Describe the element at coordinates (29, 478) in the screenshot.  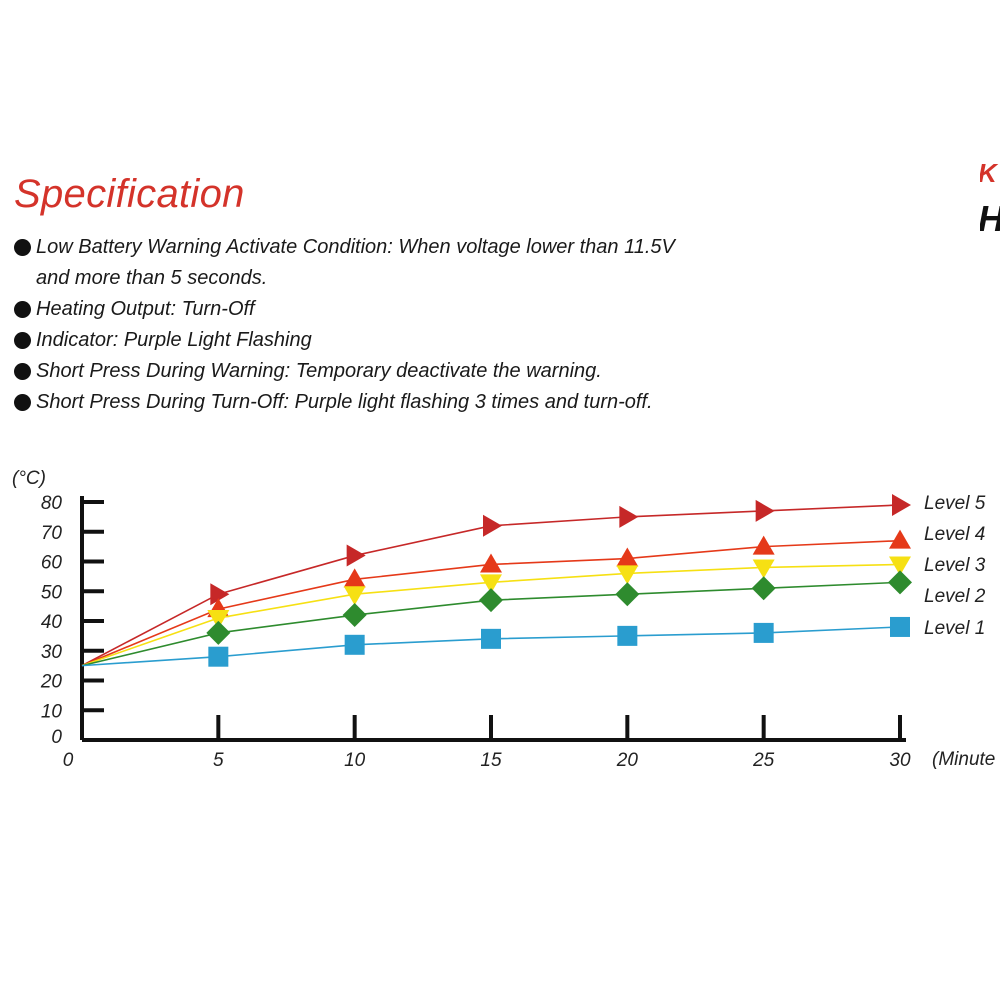
I see `y-axis-label: (°C)` at that location.